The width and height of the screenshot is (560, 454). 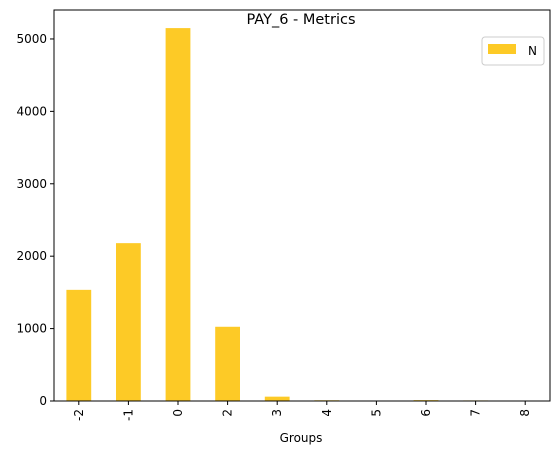 What do you see at coordinates (31, 184) in the screenshot?
I see `y-tick-label: 3000` at bounding box center [31, 184].